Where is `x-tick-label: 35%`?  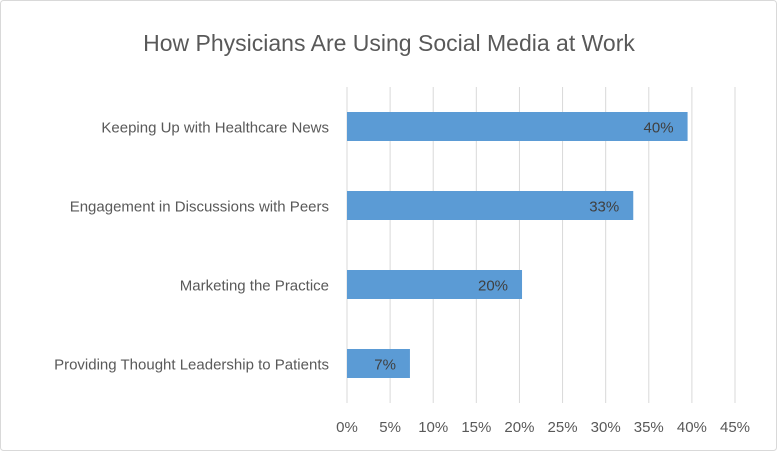
x-tick-label: 35% is located at coordinates (649, 427).